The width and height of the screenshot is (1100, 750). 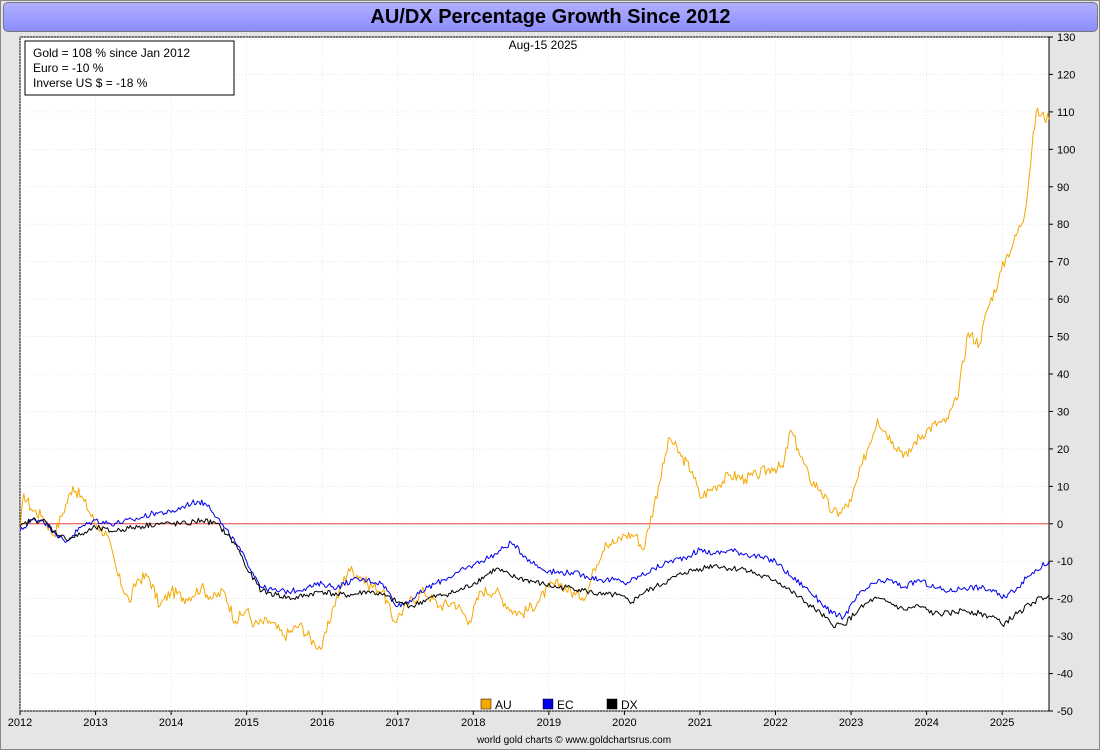 I want to click on x-tick-label: 2025, so click(x=1002, y=723).